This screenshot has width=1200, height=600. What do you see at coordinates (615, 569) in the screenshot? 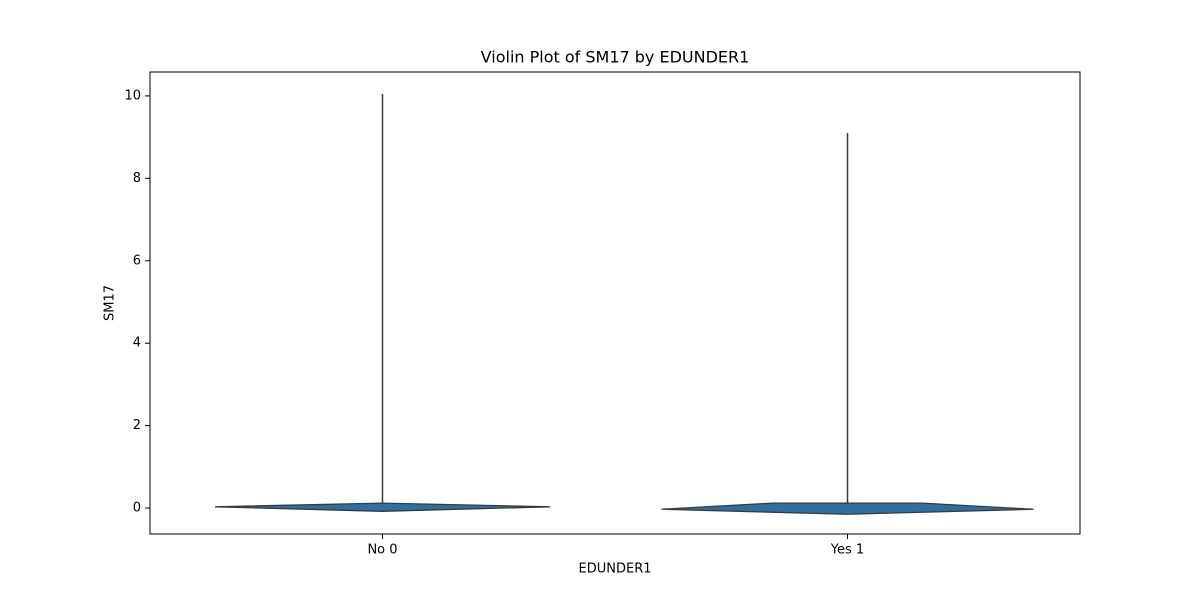
I see `x-axis-label: EDUNDER1` at bounding box center [615, 569].